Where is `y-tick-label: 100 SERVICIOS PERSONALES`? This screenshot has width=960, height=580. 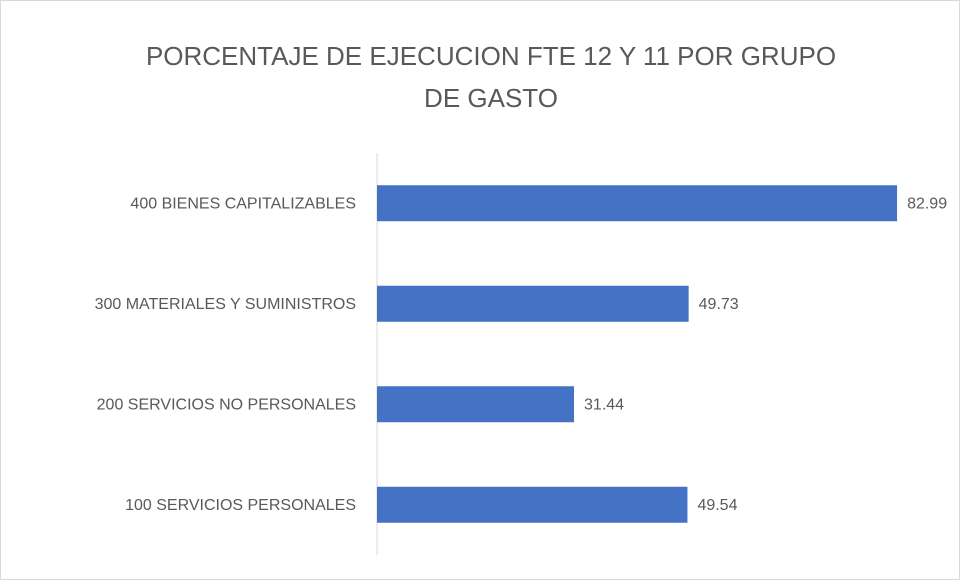 y-tick-label: 100 SERVICIOS PERSONALES is located at coordinates (240, 505).